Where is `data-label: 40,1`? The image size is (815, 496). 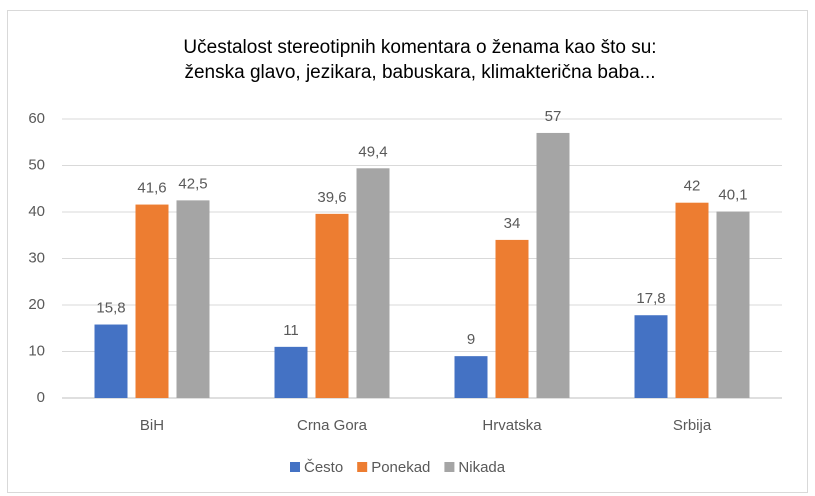 data-label: 40,1 is located at coordinates (732, 195).